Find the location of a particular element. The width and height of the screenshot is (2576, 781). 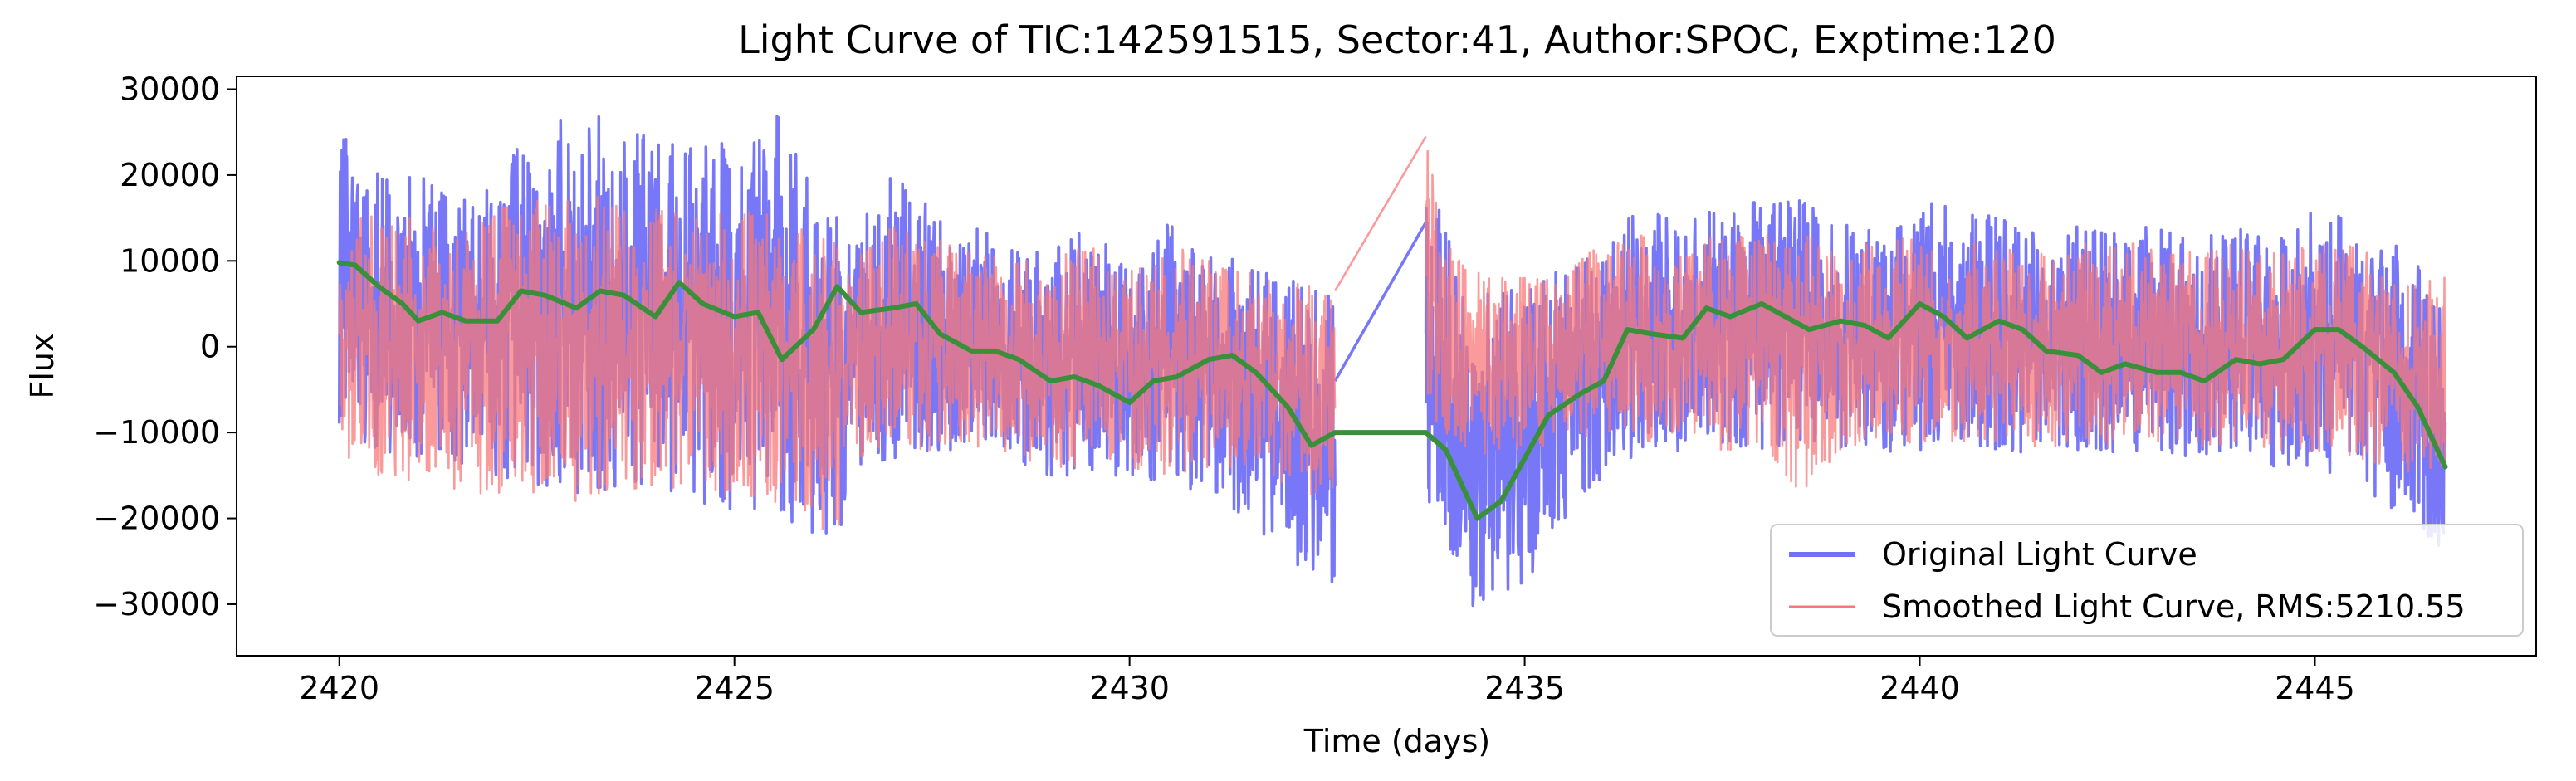

y-tick-label: 0 is located at coordinates (210, 347).